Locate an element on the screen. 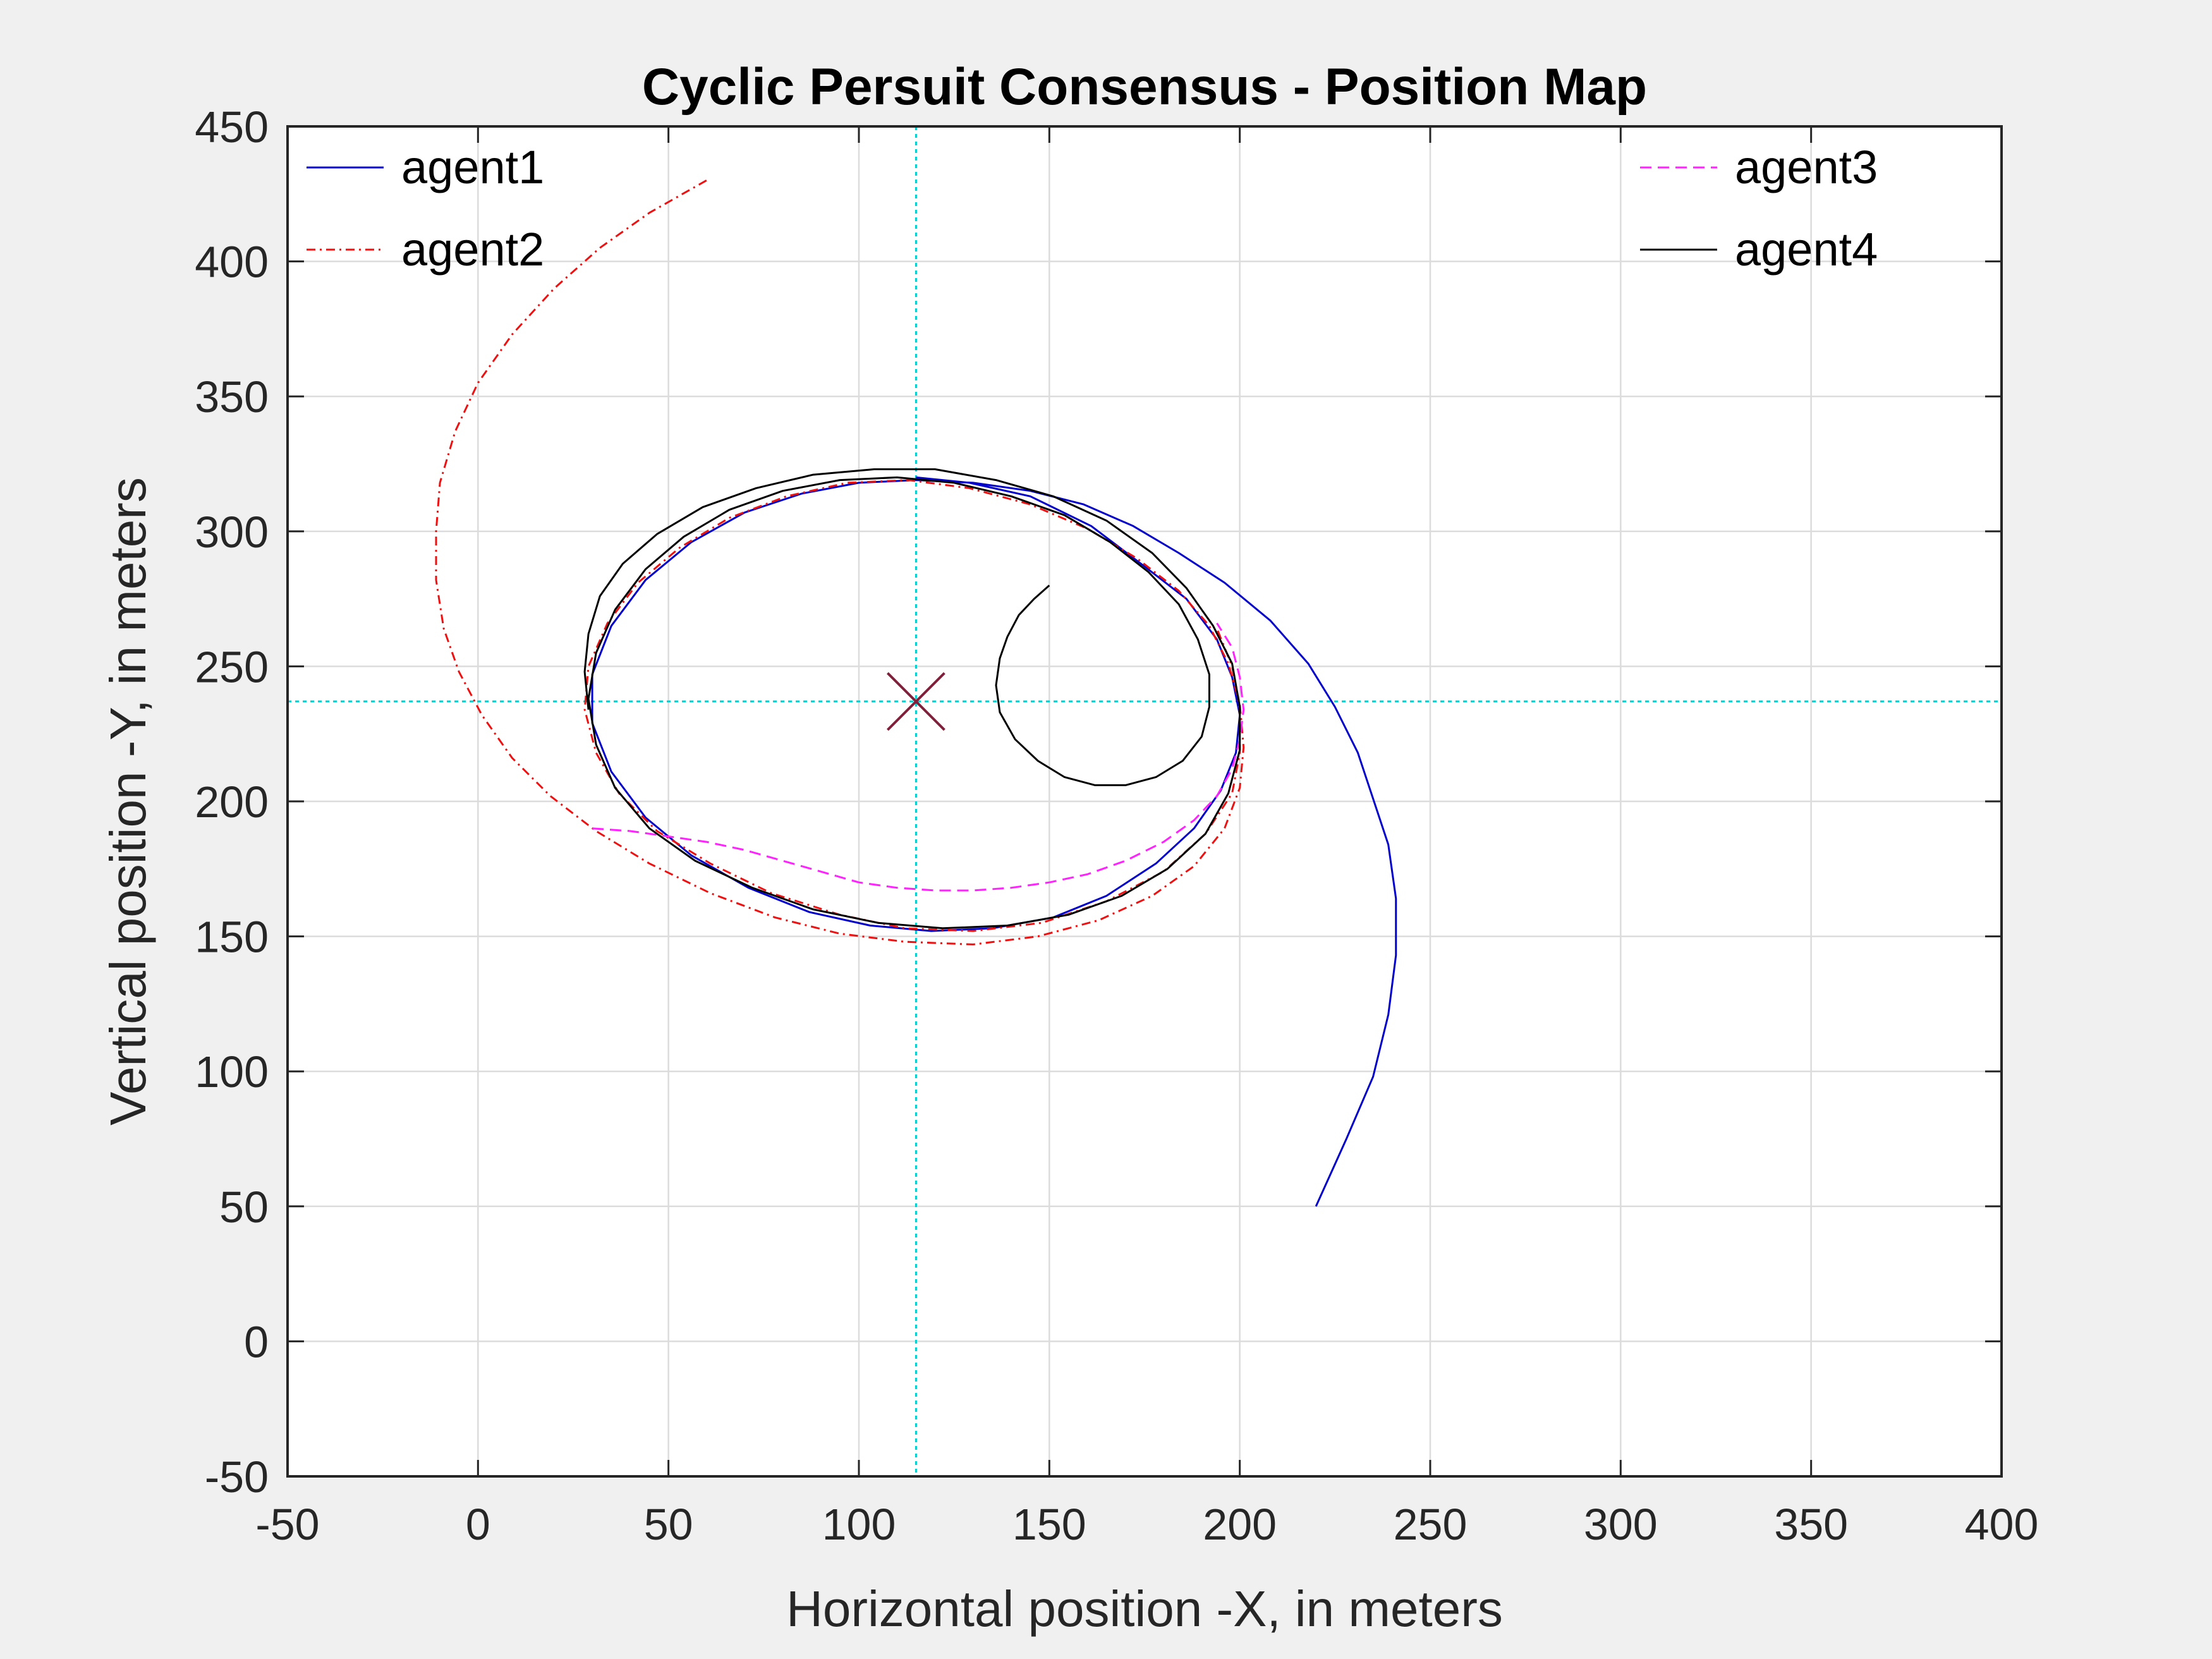 The height and width of the screenshot is (1659, 2212). y-tick-label: 450 is located at coordinates (232, 127).